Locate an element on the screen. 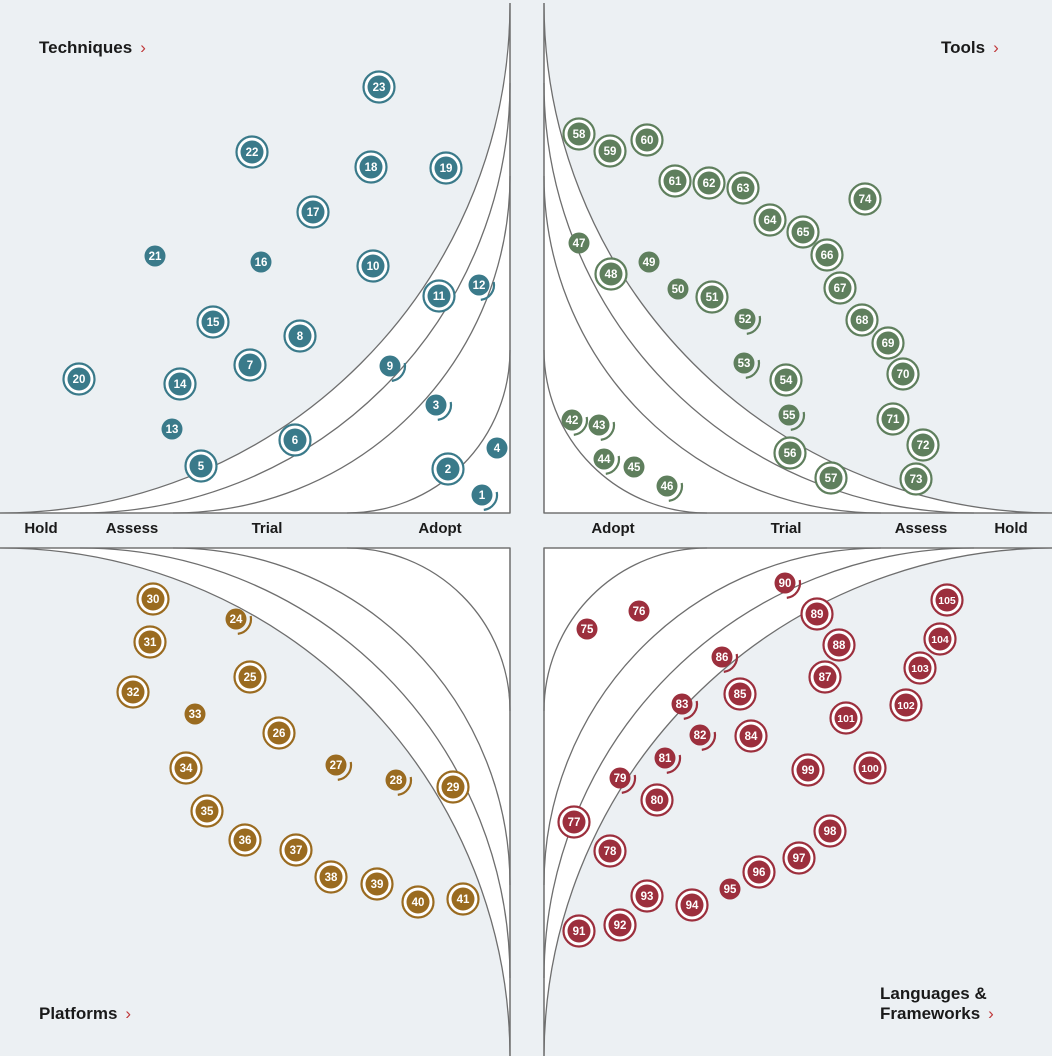  blip-35: 35 is located at coordinates (207, 811).